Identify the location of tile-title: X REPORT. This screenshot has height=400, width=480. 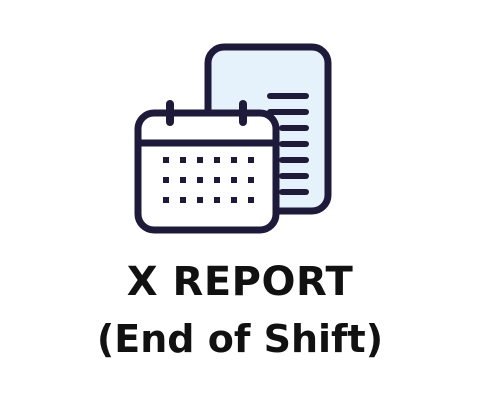
(240, 282).